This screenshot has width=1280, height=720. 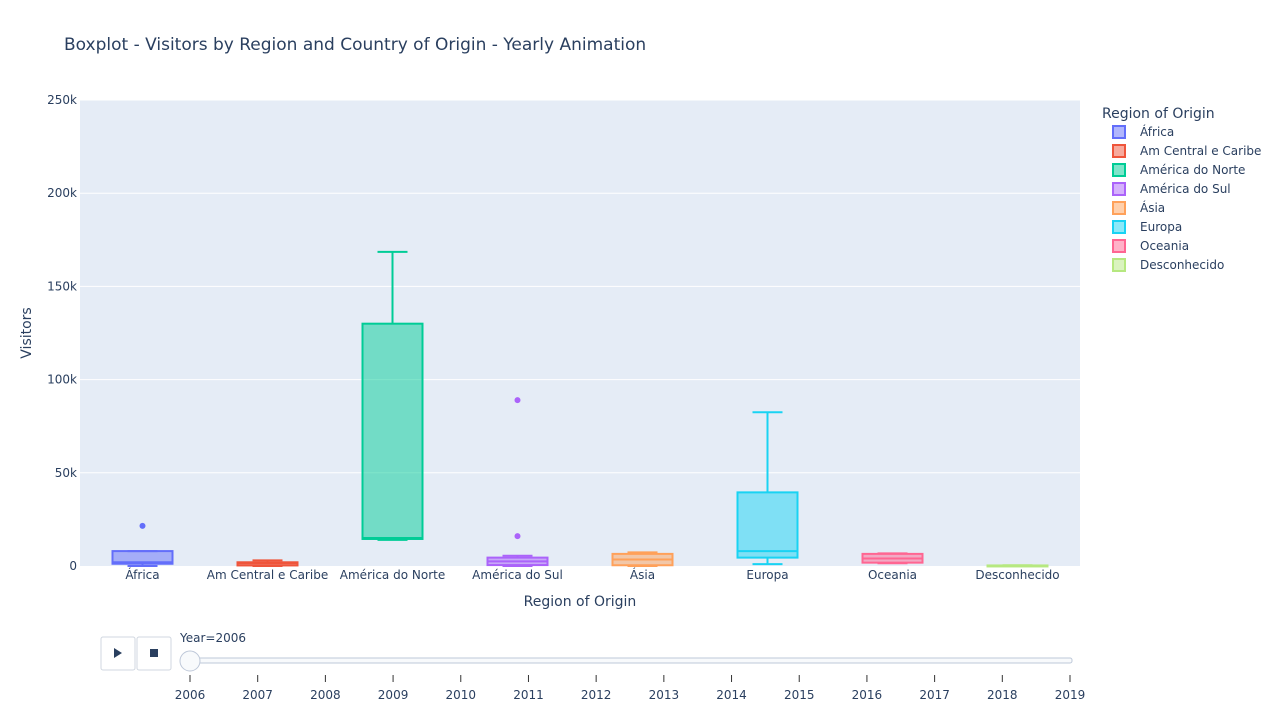 I want to click on legend-label: América do Sul, so click(x=1185, y=189).